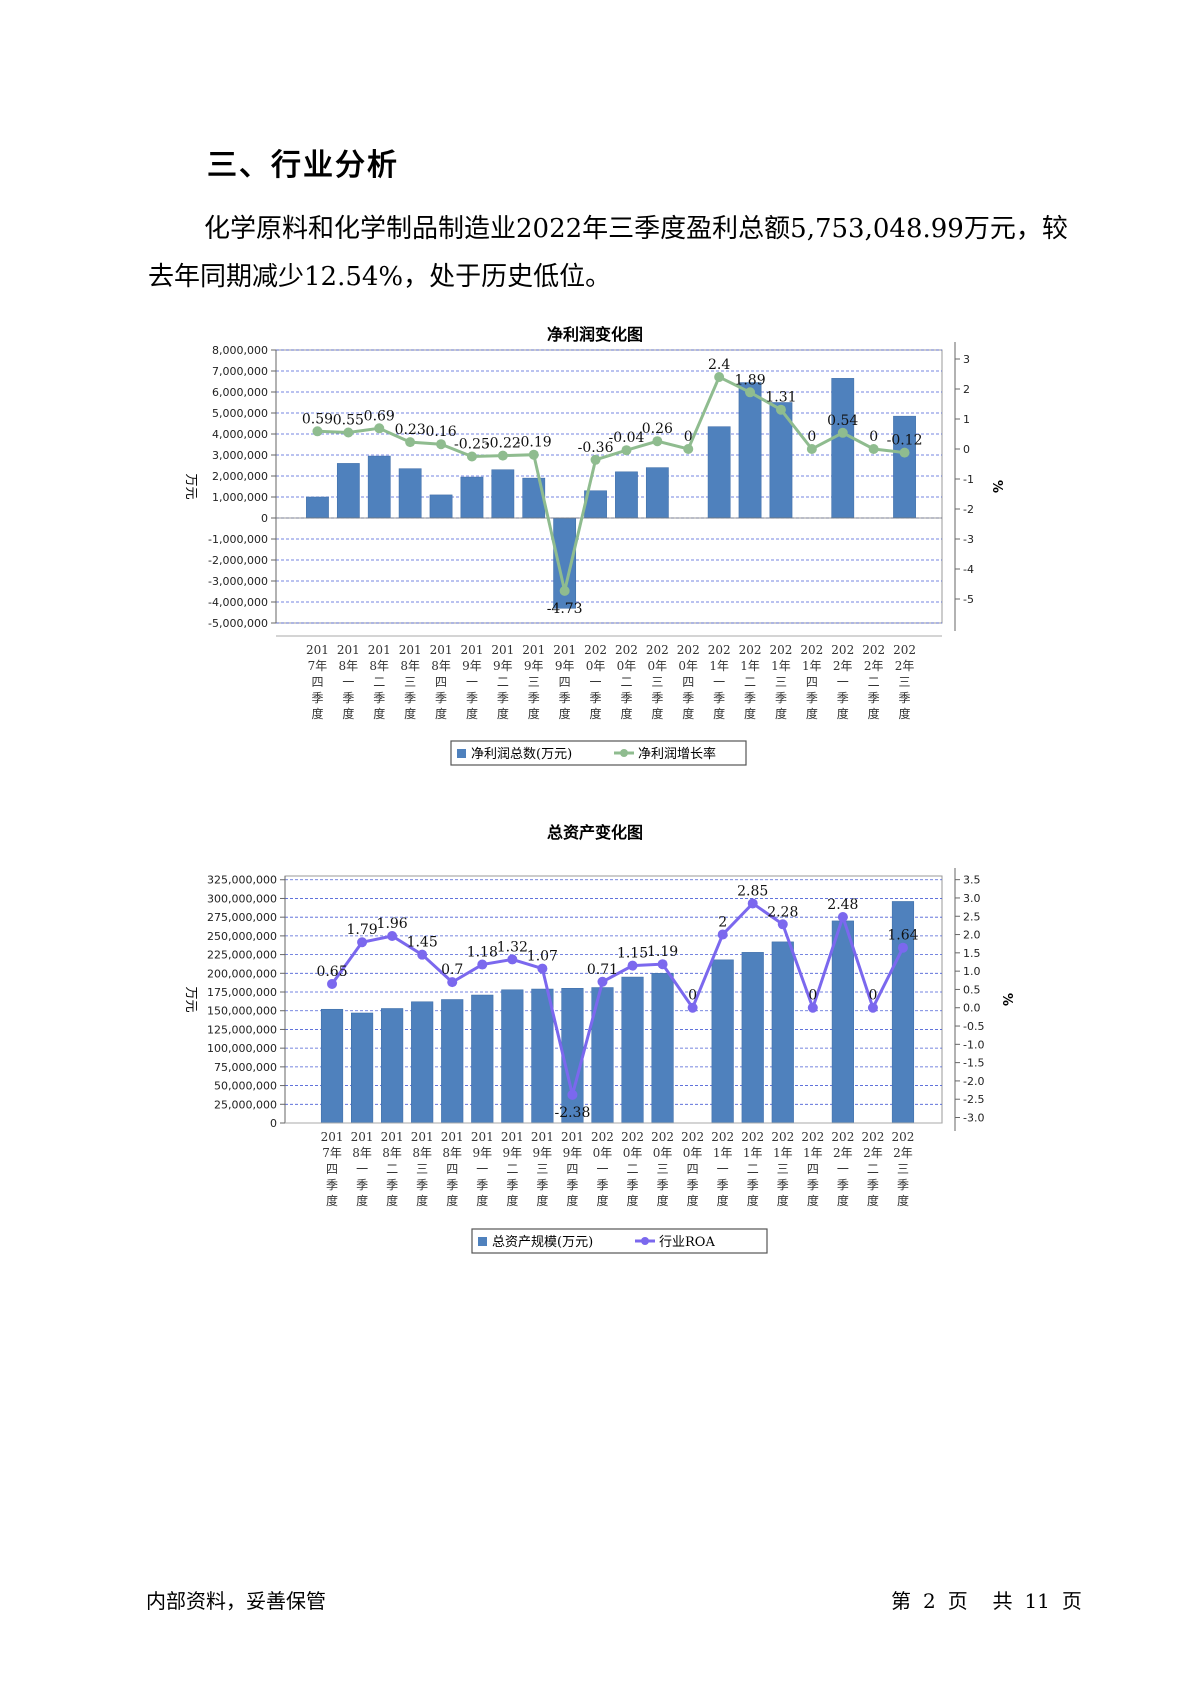  What do you see at coordinates (245, 1104) in the screenshot?
I see `y-tick-label: 25,000,000` at bounding box center [245, 1104].